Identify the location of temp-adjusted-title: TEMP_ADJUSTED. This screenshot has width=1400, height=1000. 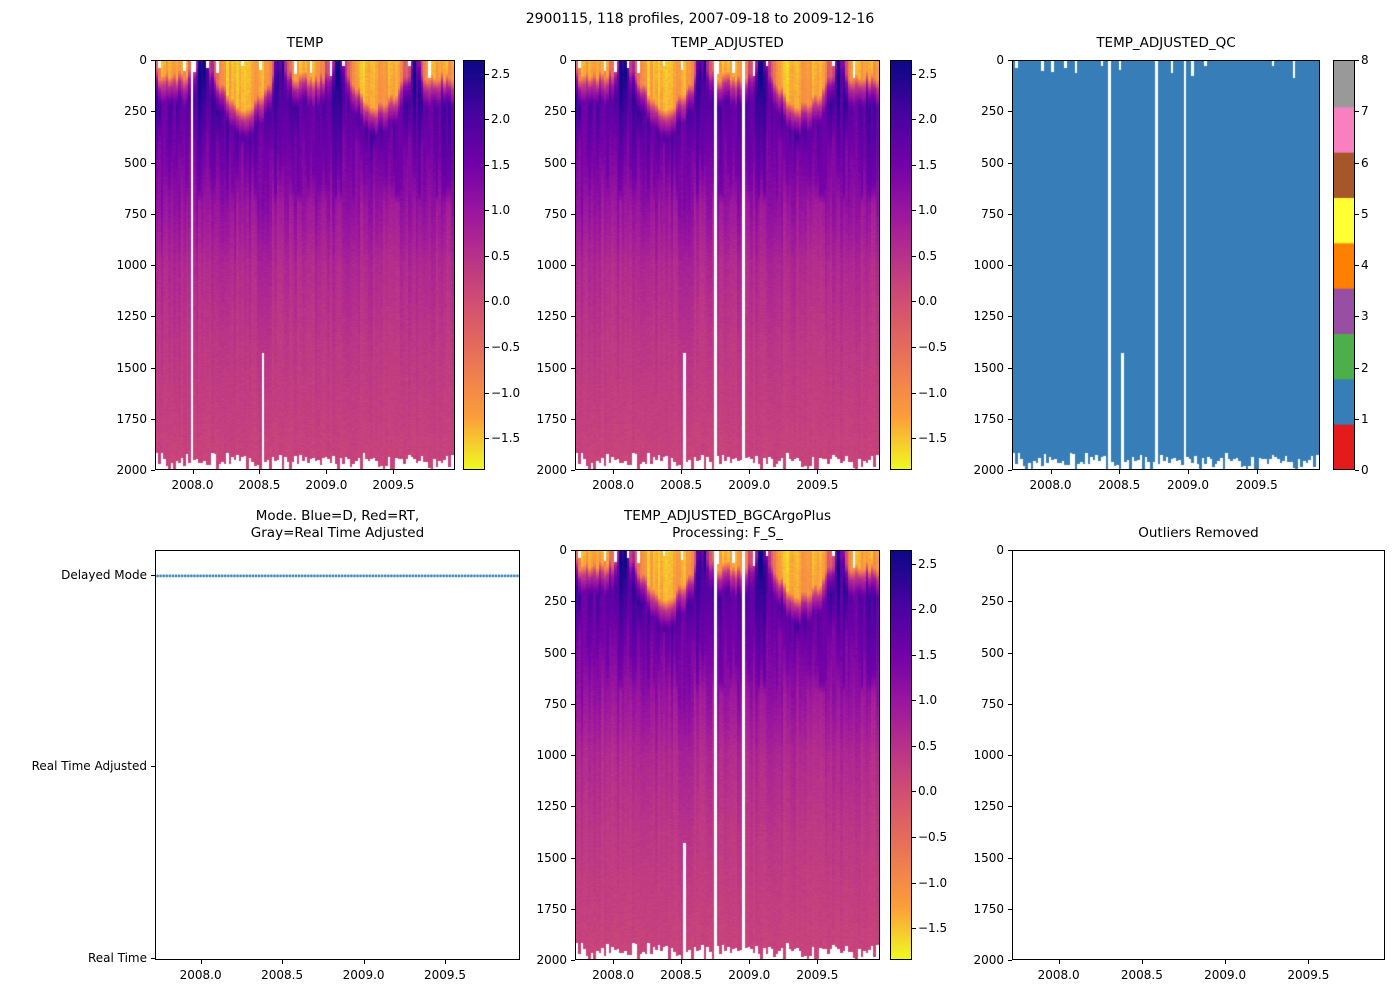
(727, 43).